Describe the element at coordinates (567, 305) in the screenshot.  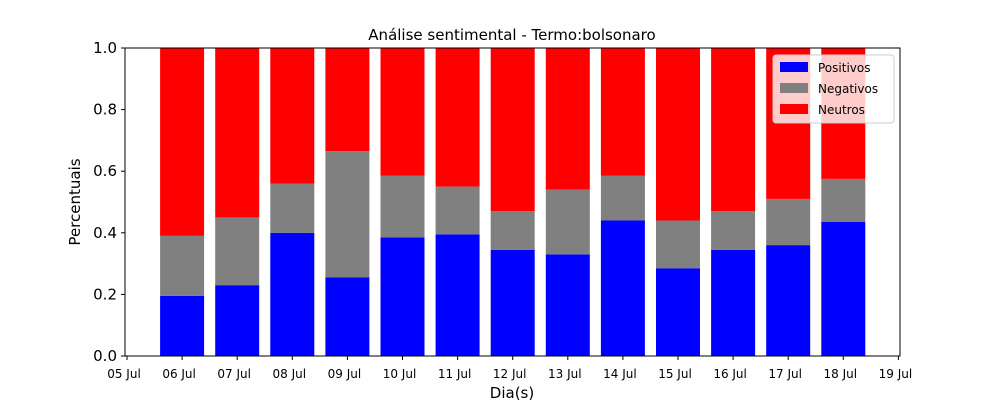
I see `bar-positivos-13-jul` at that location.